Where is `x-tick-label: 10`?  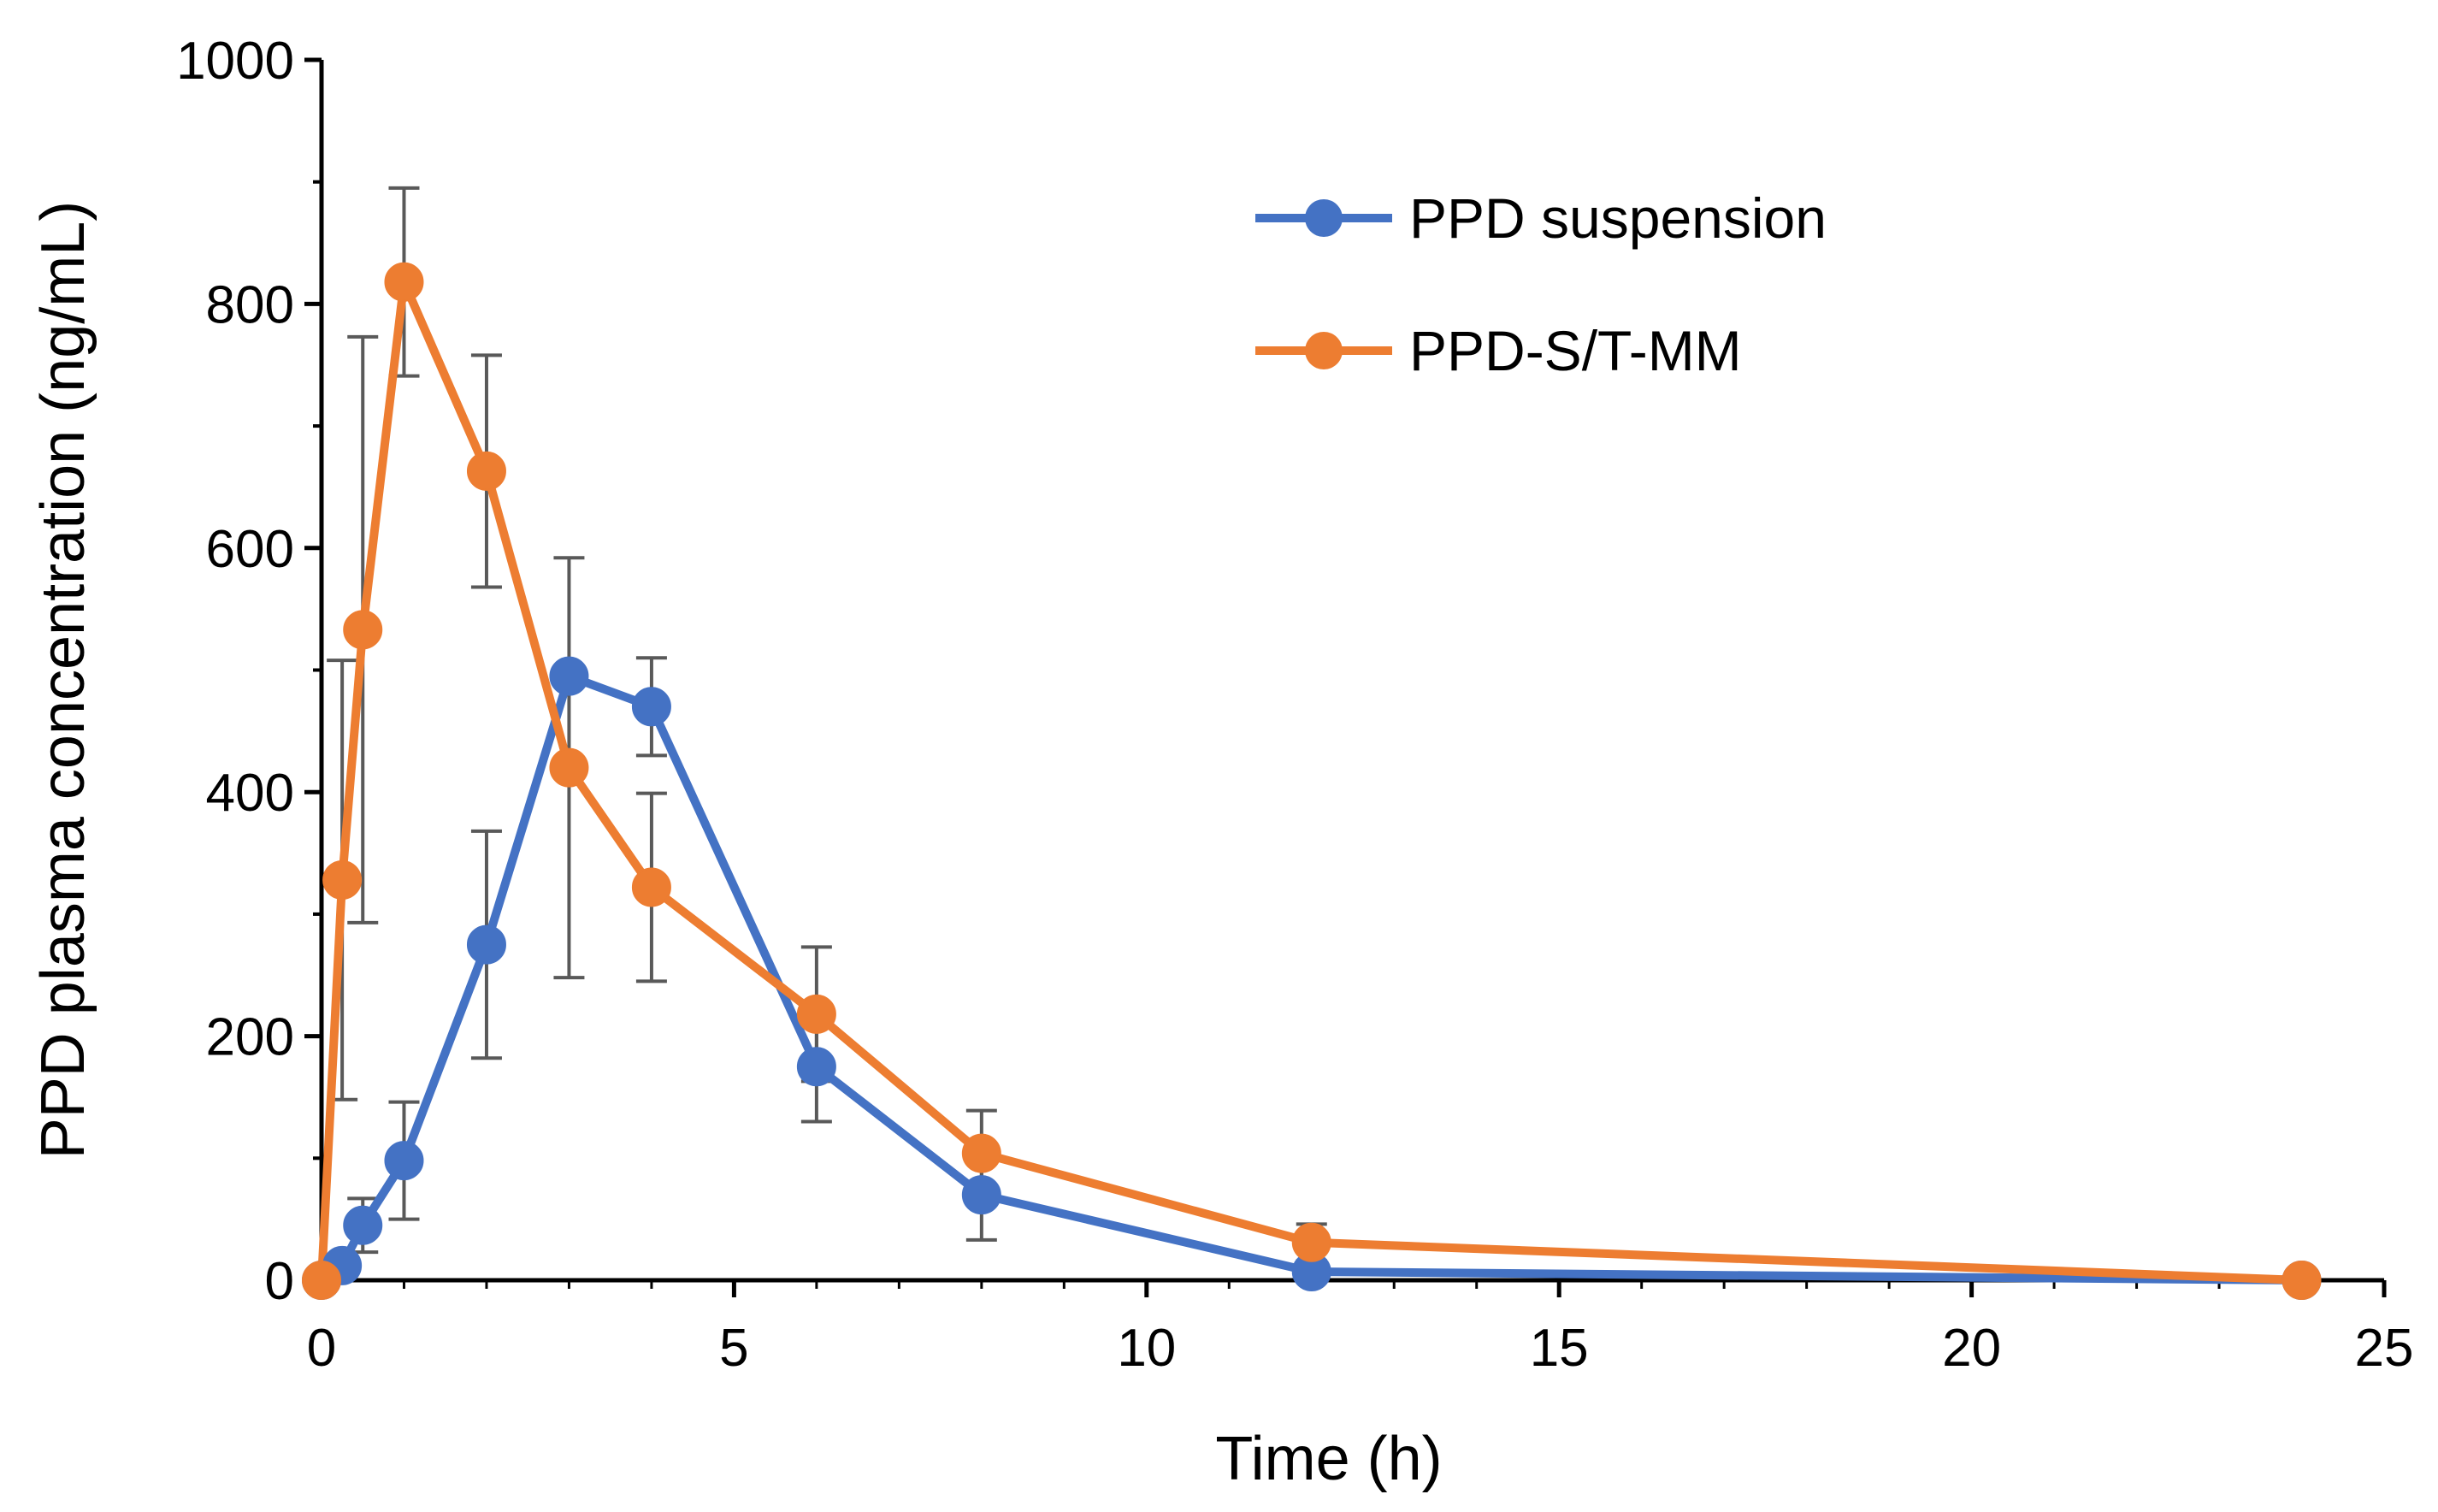
x-tick-label: 10 is located at coordinates (1146, 1348).